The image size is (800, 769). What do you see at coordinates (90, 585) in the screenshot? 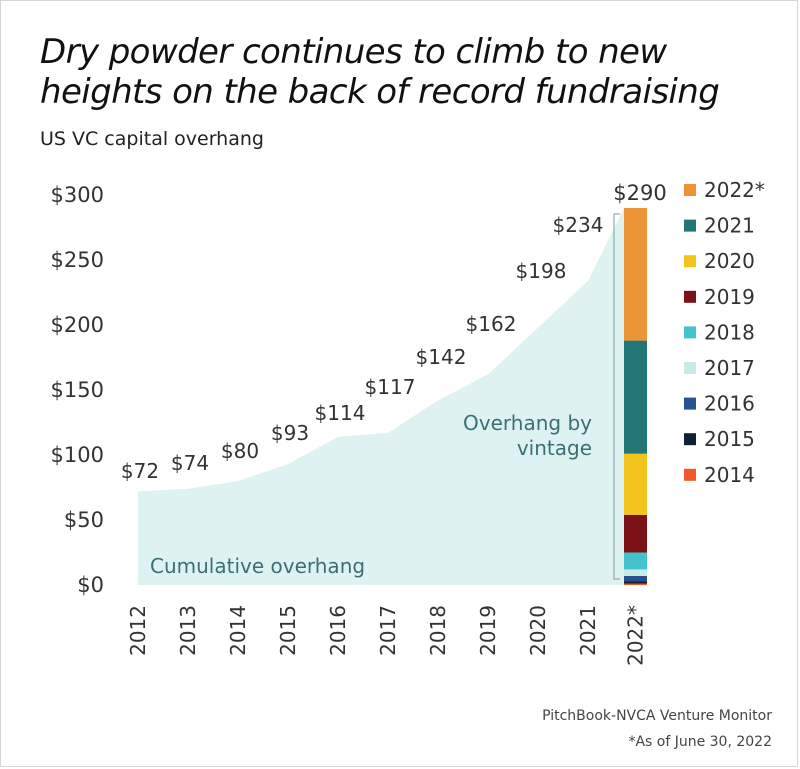
I see `y-tick-label: $0` at bounding box center [90, 585].